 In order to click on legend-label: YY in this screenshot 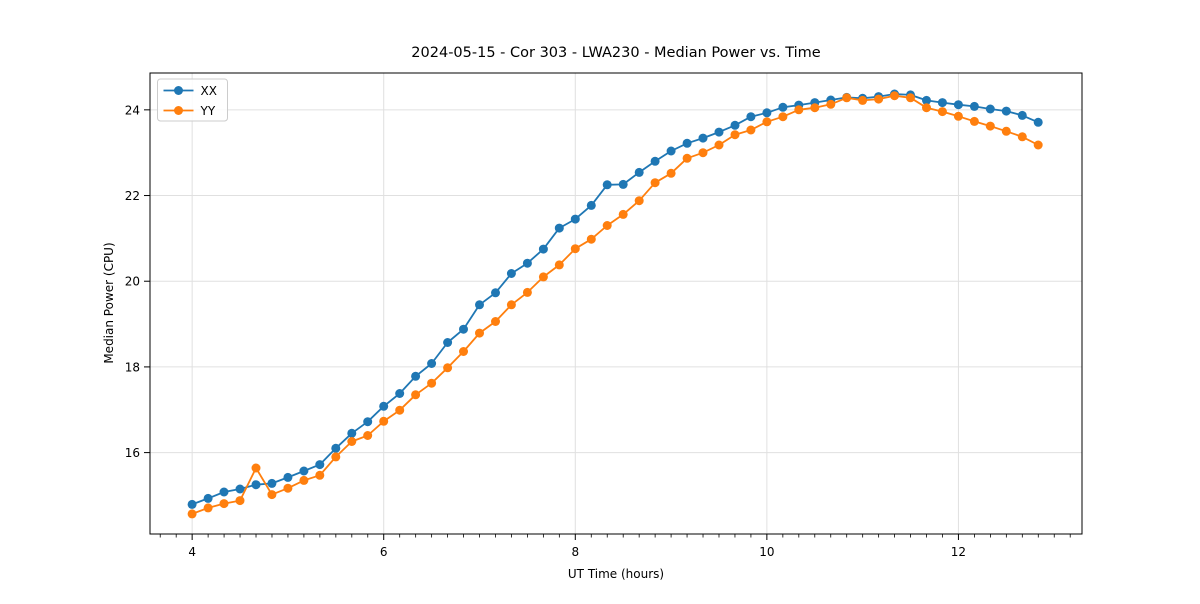, I will do `click(208, 111)`.